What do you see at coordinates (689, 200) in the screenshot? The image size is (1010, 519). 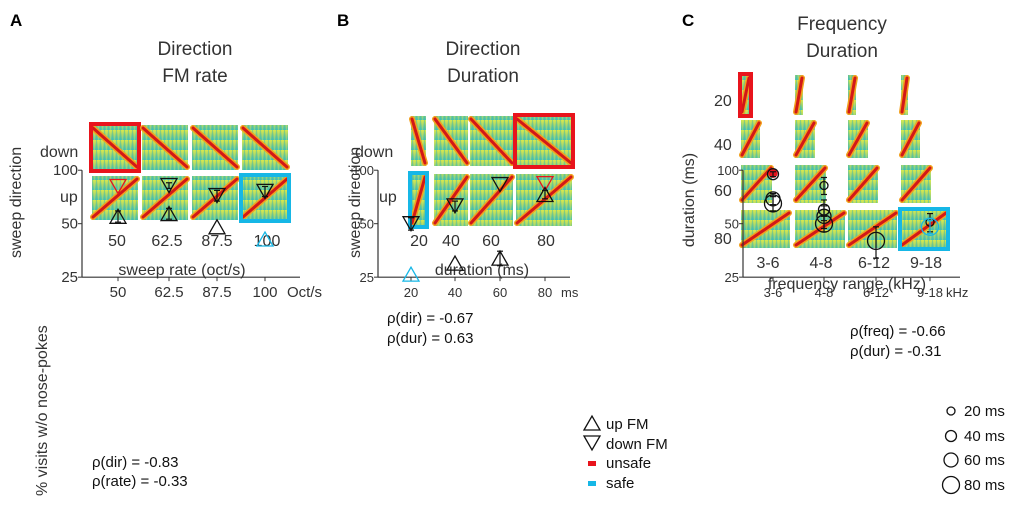 I see `panel-c-row-axis-label: duration (ms)` at bounding box center [689, 200].